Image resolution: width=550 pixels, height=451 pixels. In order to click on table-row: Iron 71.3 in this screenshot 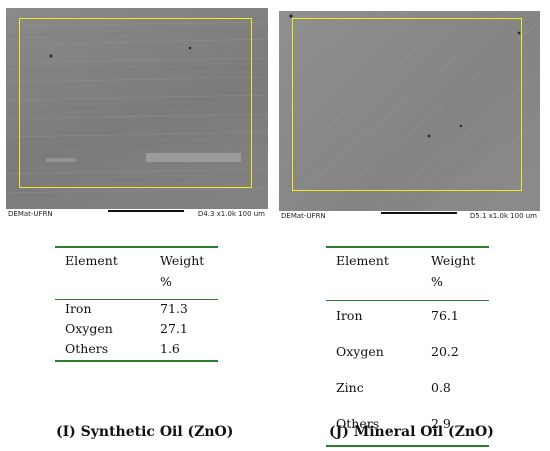, I will do `click(136, 310)`.